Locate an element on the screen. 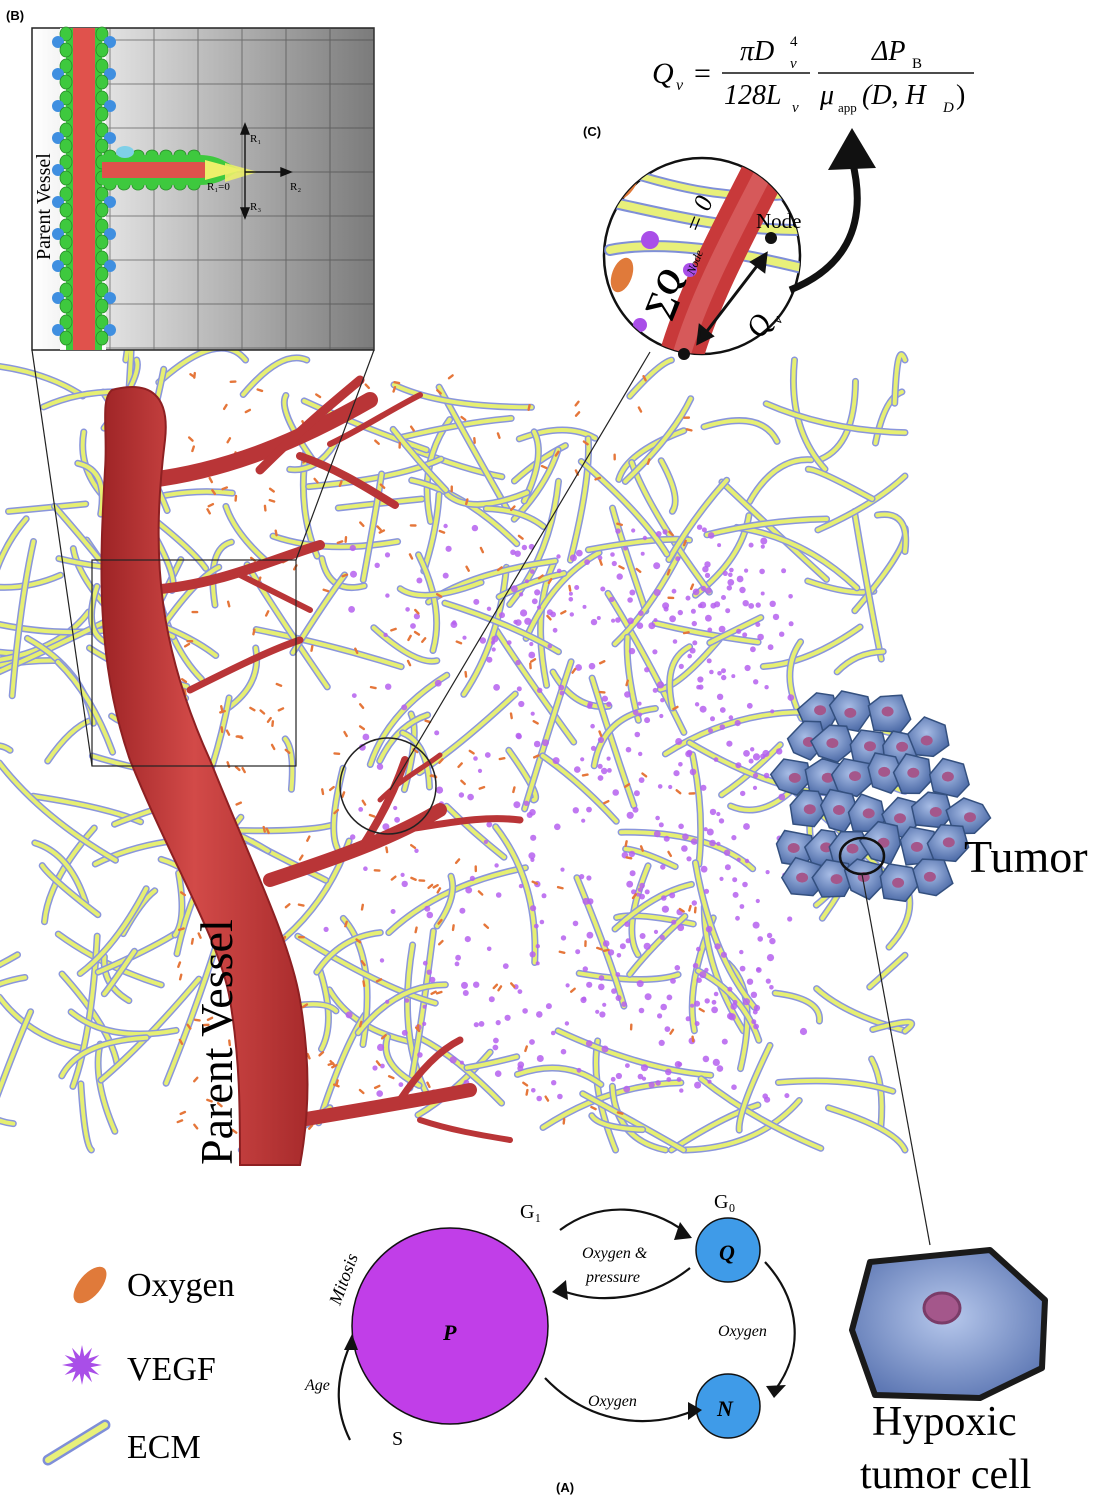 This screenshot has height=1496, width=1112. ecm-legend-label: ECM is located at coordinates (164, 1447).